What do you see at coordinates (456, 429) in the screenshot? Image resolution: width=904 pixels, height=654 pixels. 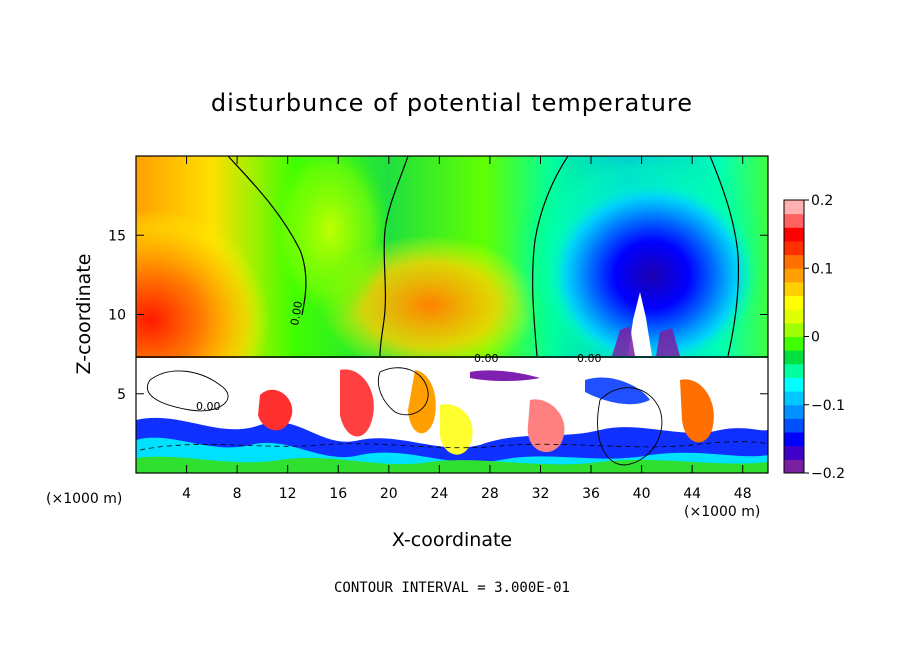 I see `lower-yellow-streak` at bounding box center [456, 429].